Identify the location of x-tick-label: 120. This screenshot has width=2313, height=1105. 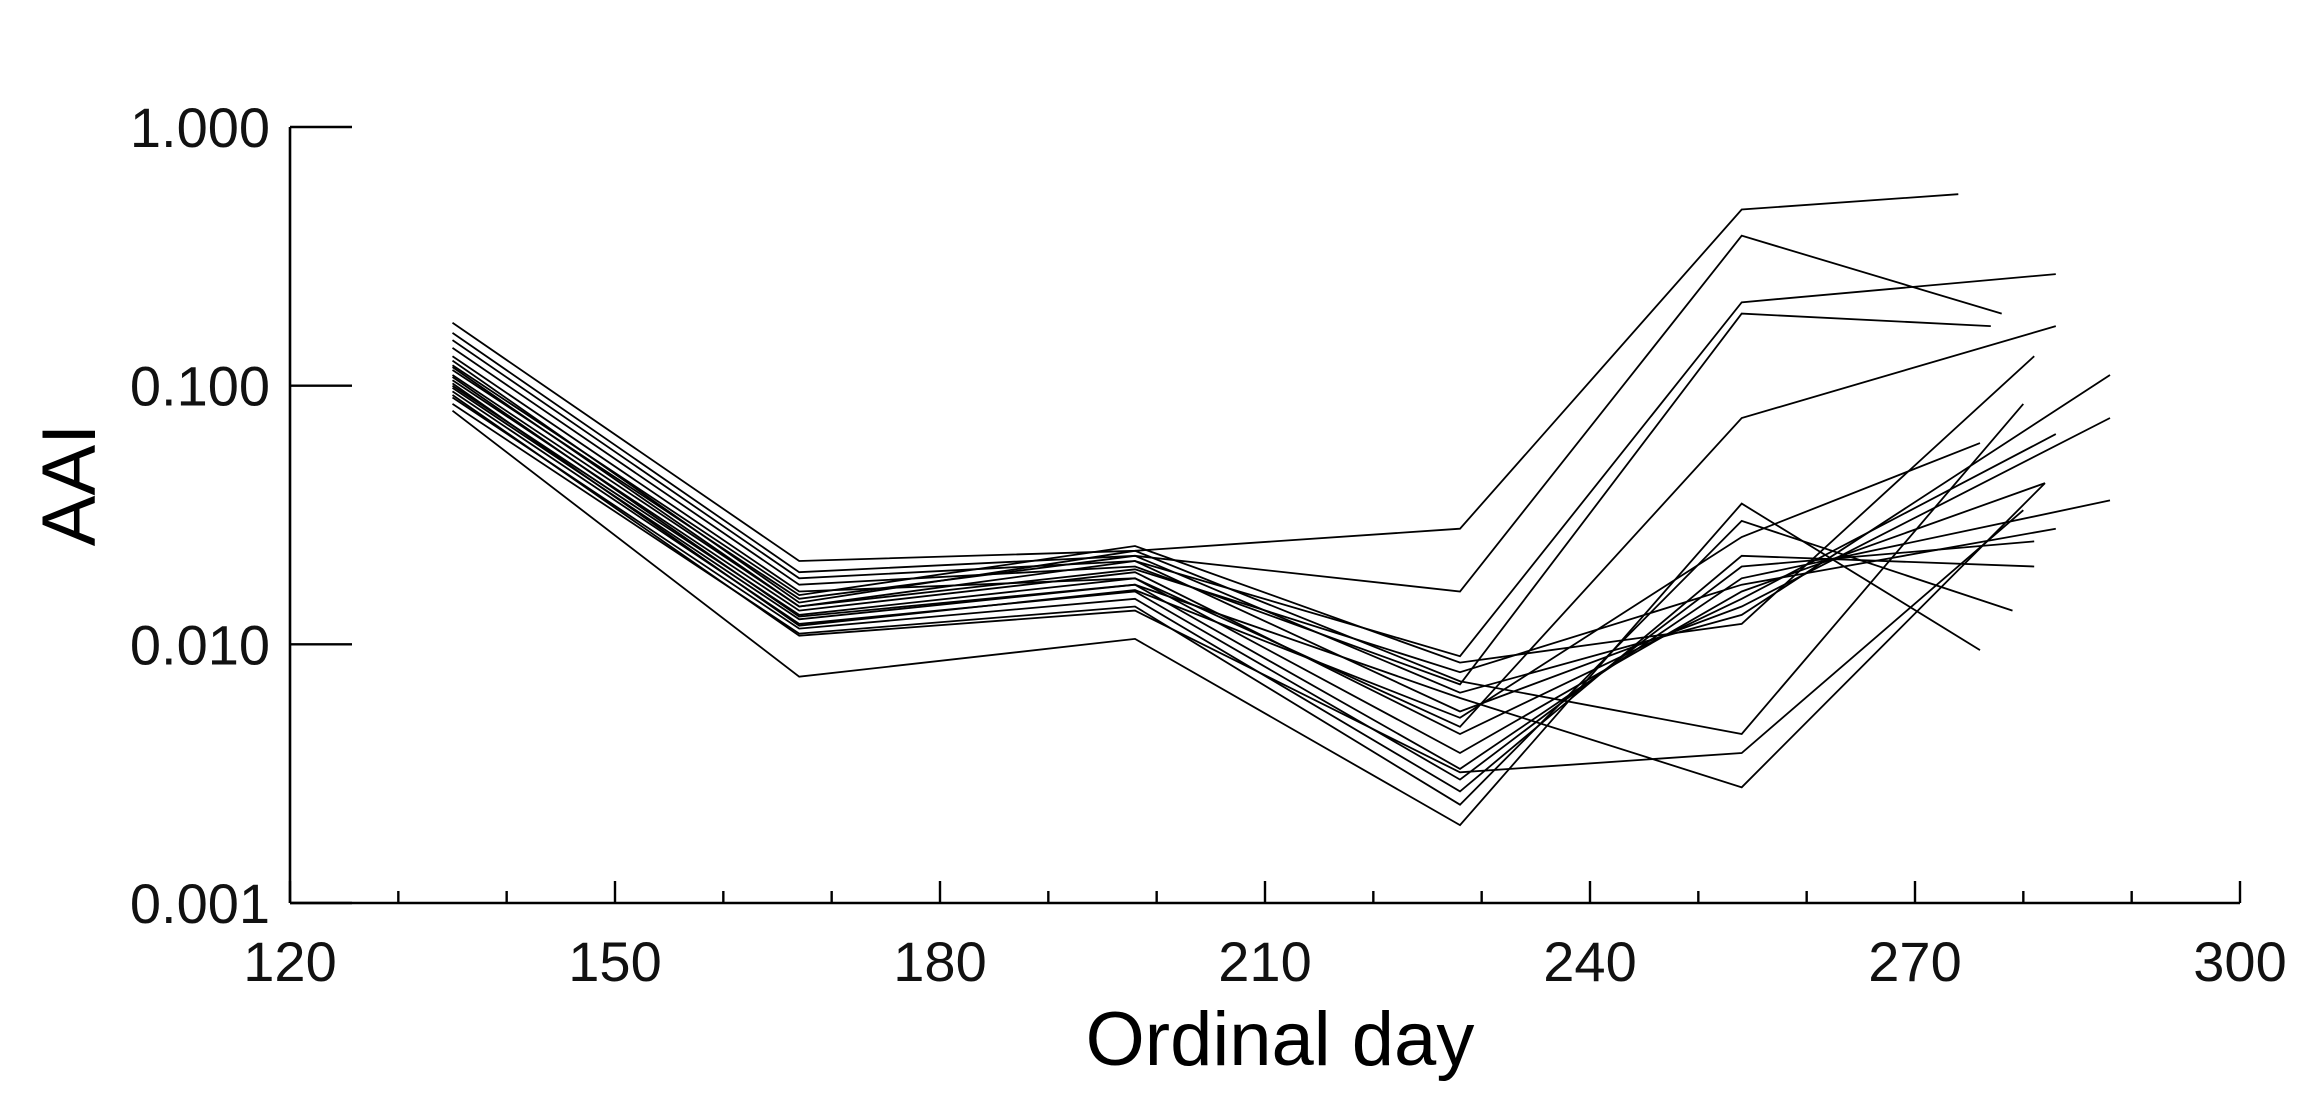
(289, 961).